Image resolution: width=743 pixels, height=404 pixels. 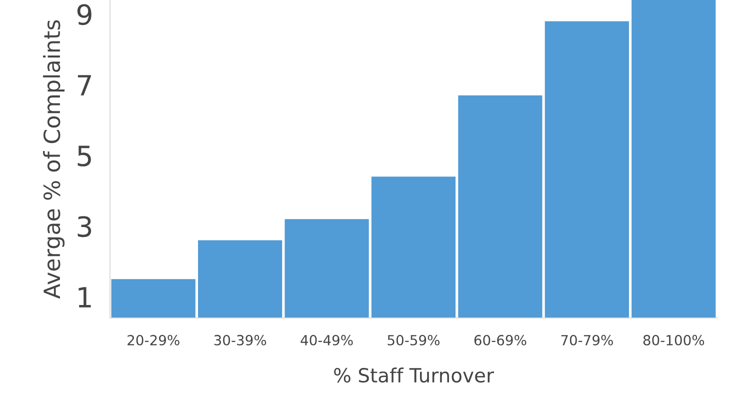 I want to click on y-tick-label: 7, so click(x=84, y=85).